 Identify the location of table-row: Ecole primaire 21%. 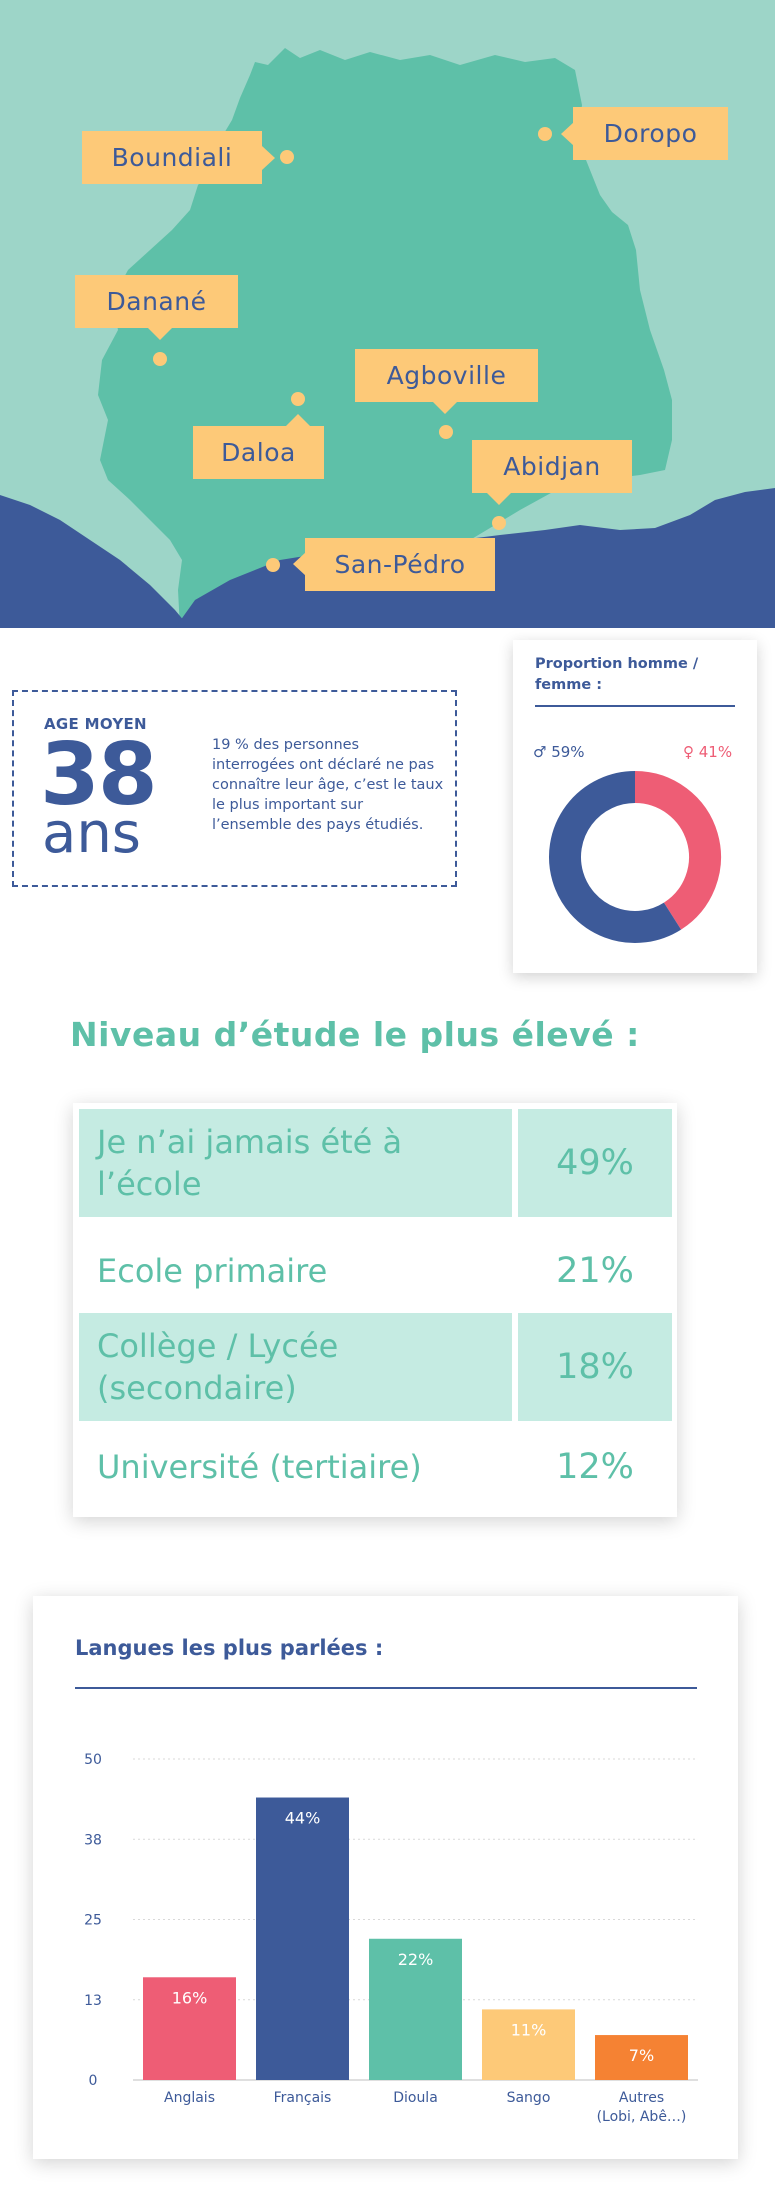
(375, 1271).